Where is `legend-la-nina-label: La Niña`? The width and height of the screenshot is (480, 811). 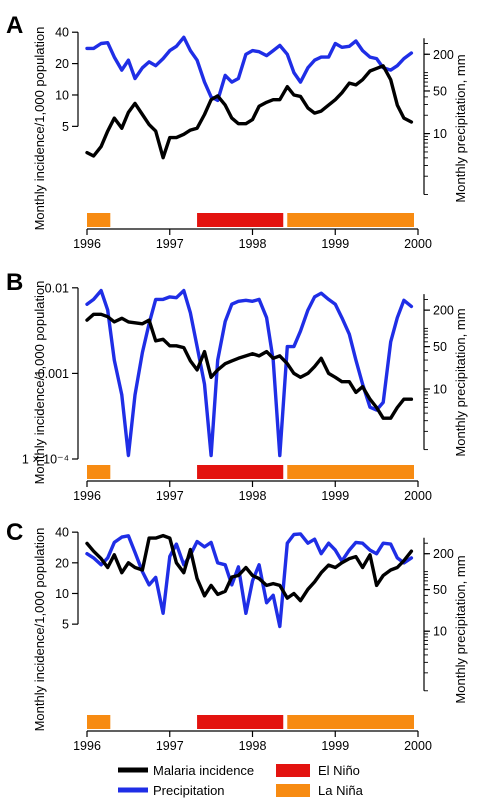
legend-la-nina-label: La Niña is located at coordinates (341, 790).